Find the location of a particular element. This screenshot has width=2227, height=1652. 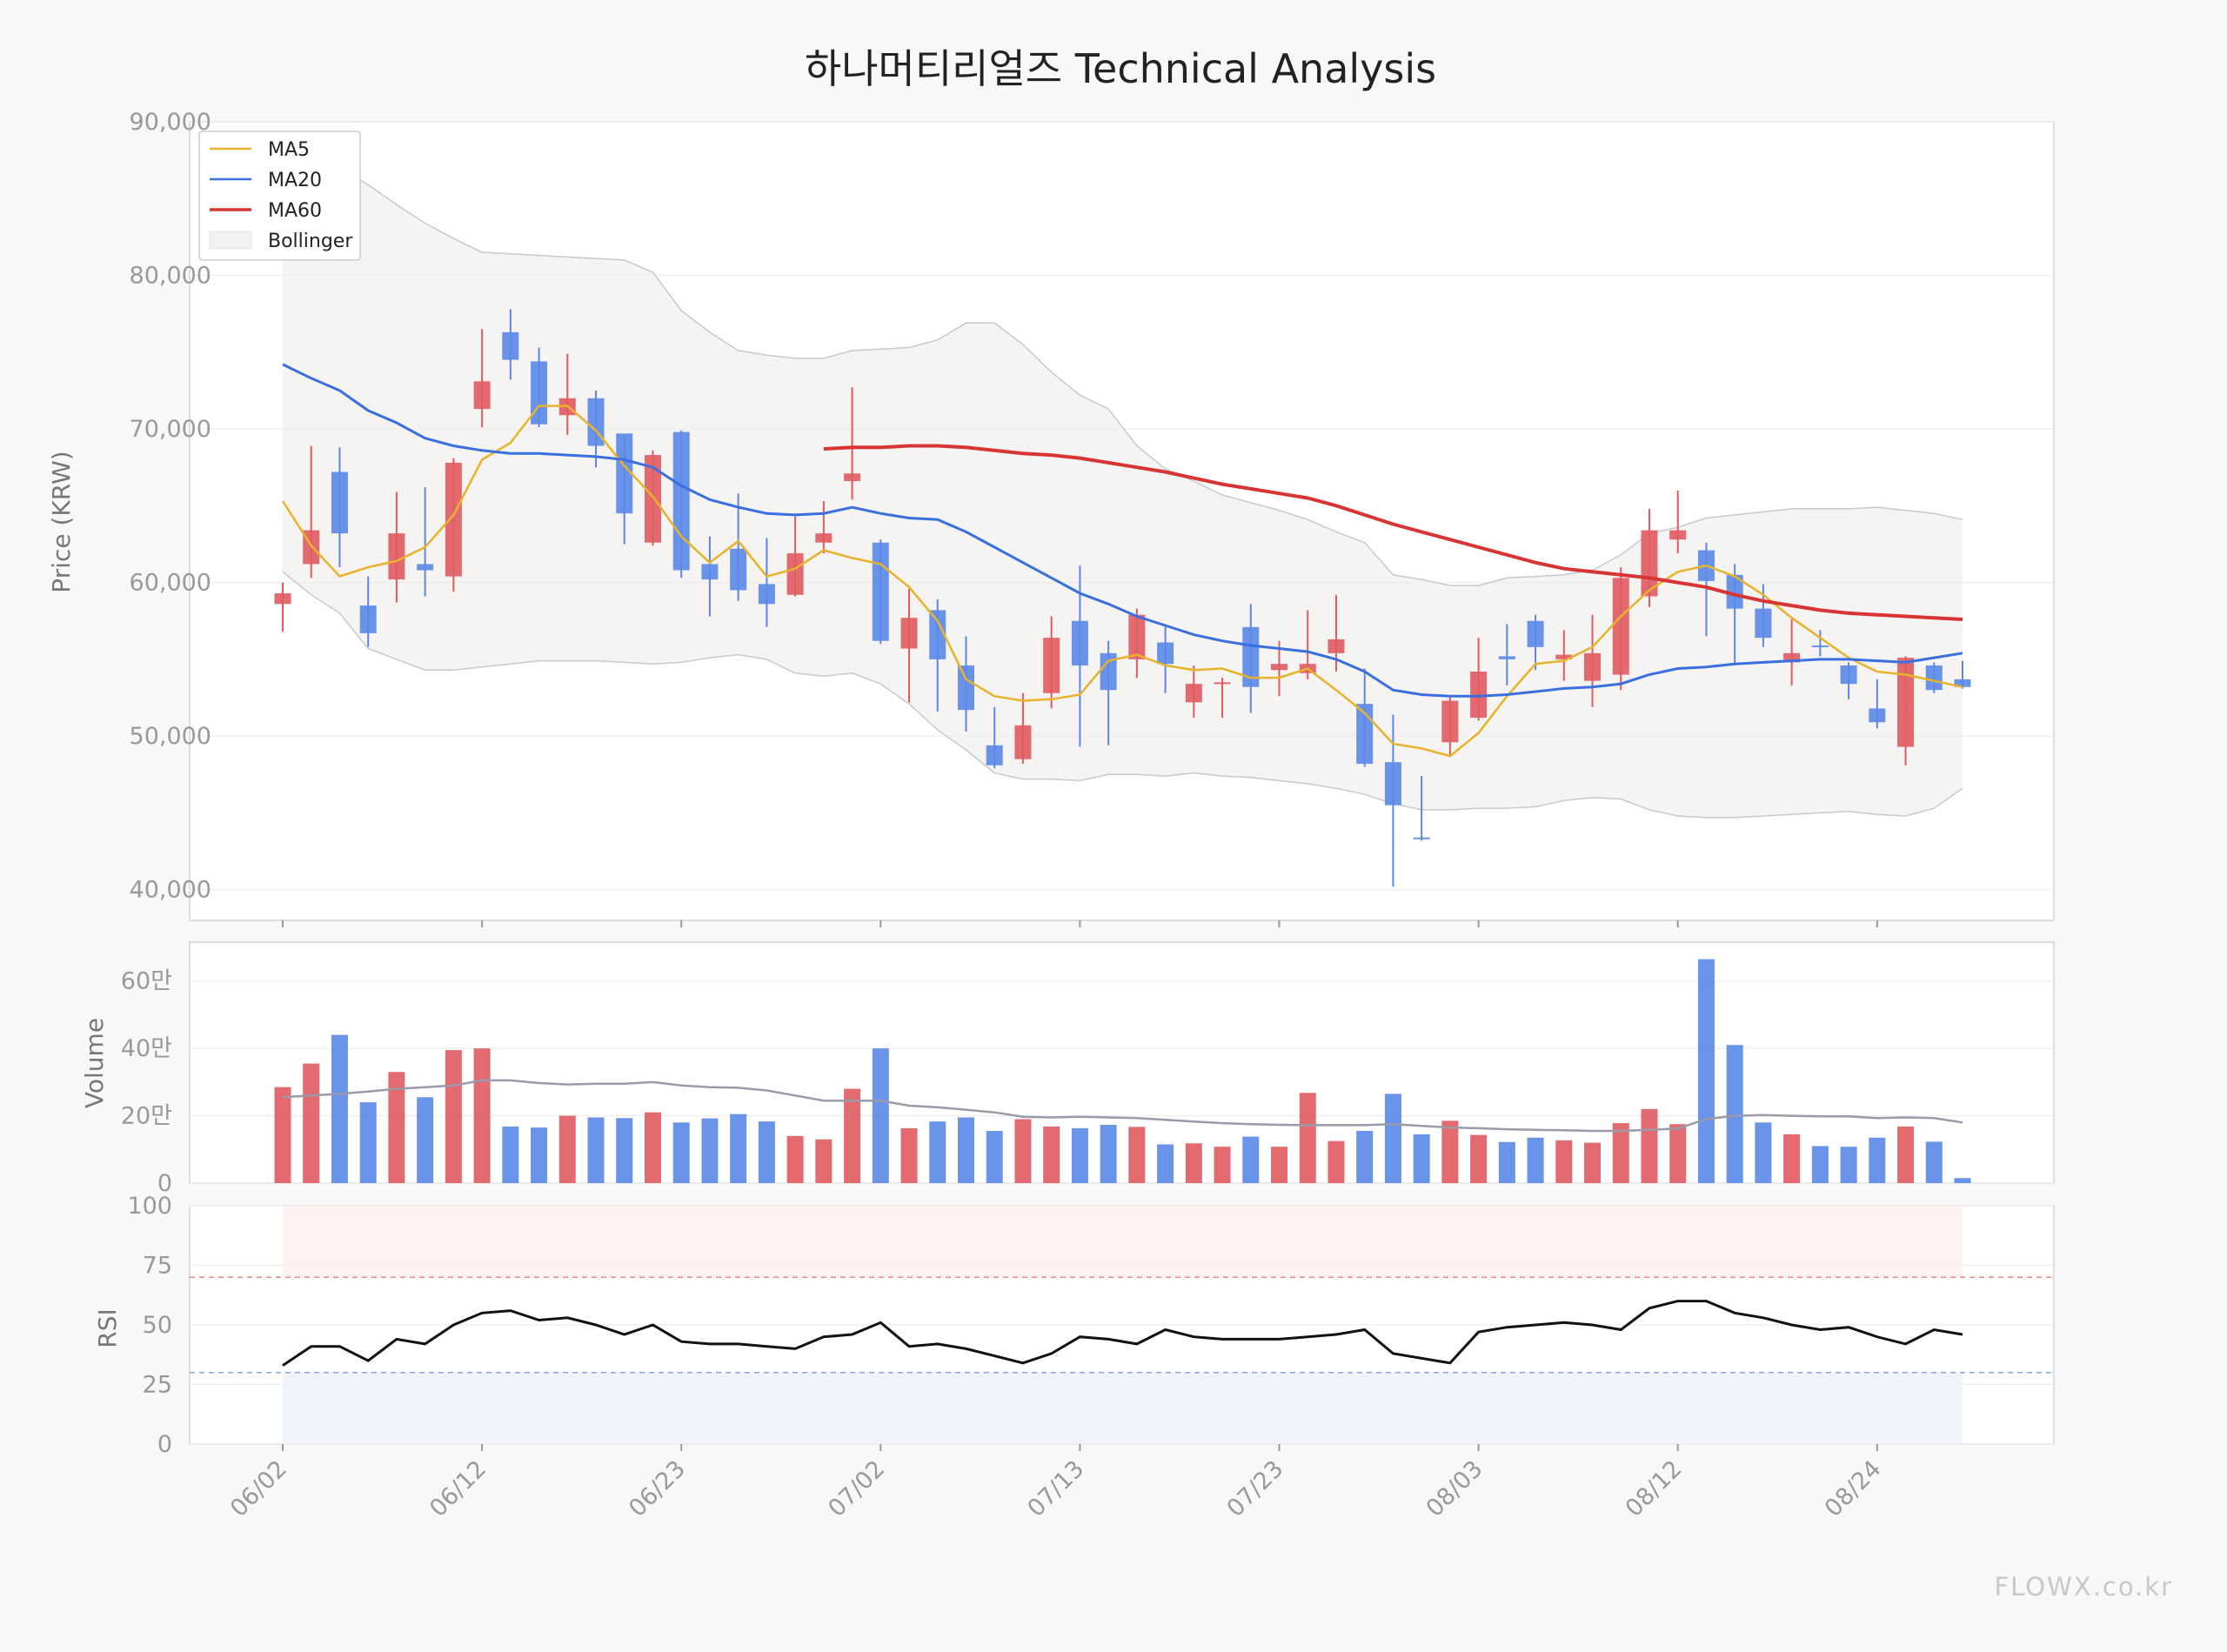

rsi-axis-label: RSI is located at coordinates (107, 1328).